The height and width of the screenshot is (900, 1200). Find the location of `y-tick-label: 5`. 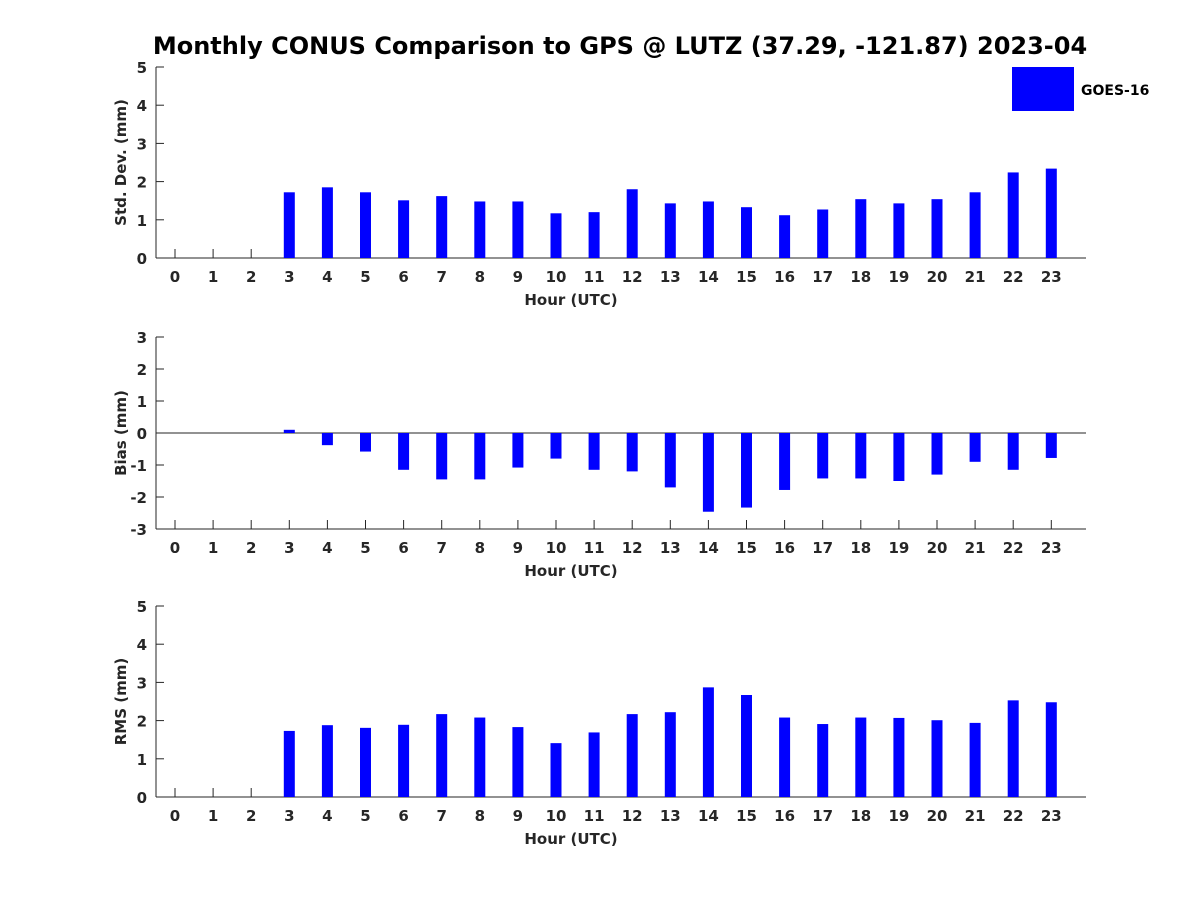

y-tick-label: 5 is located at coordinates (142, 68).